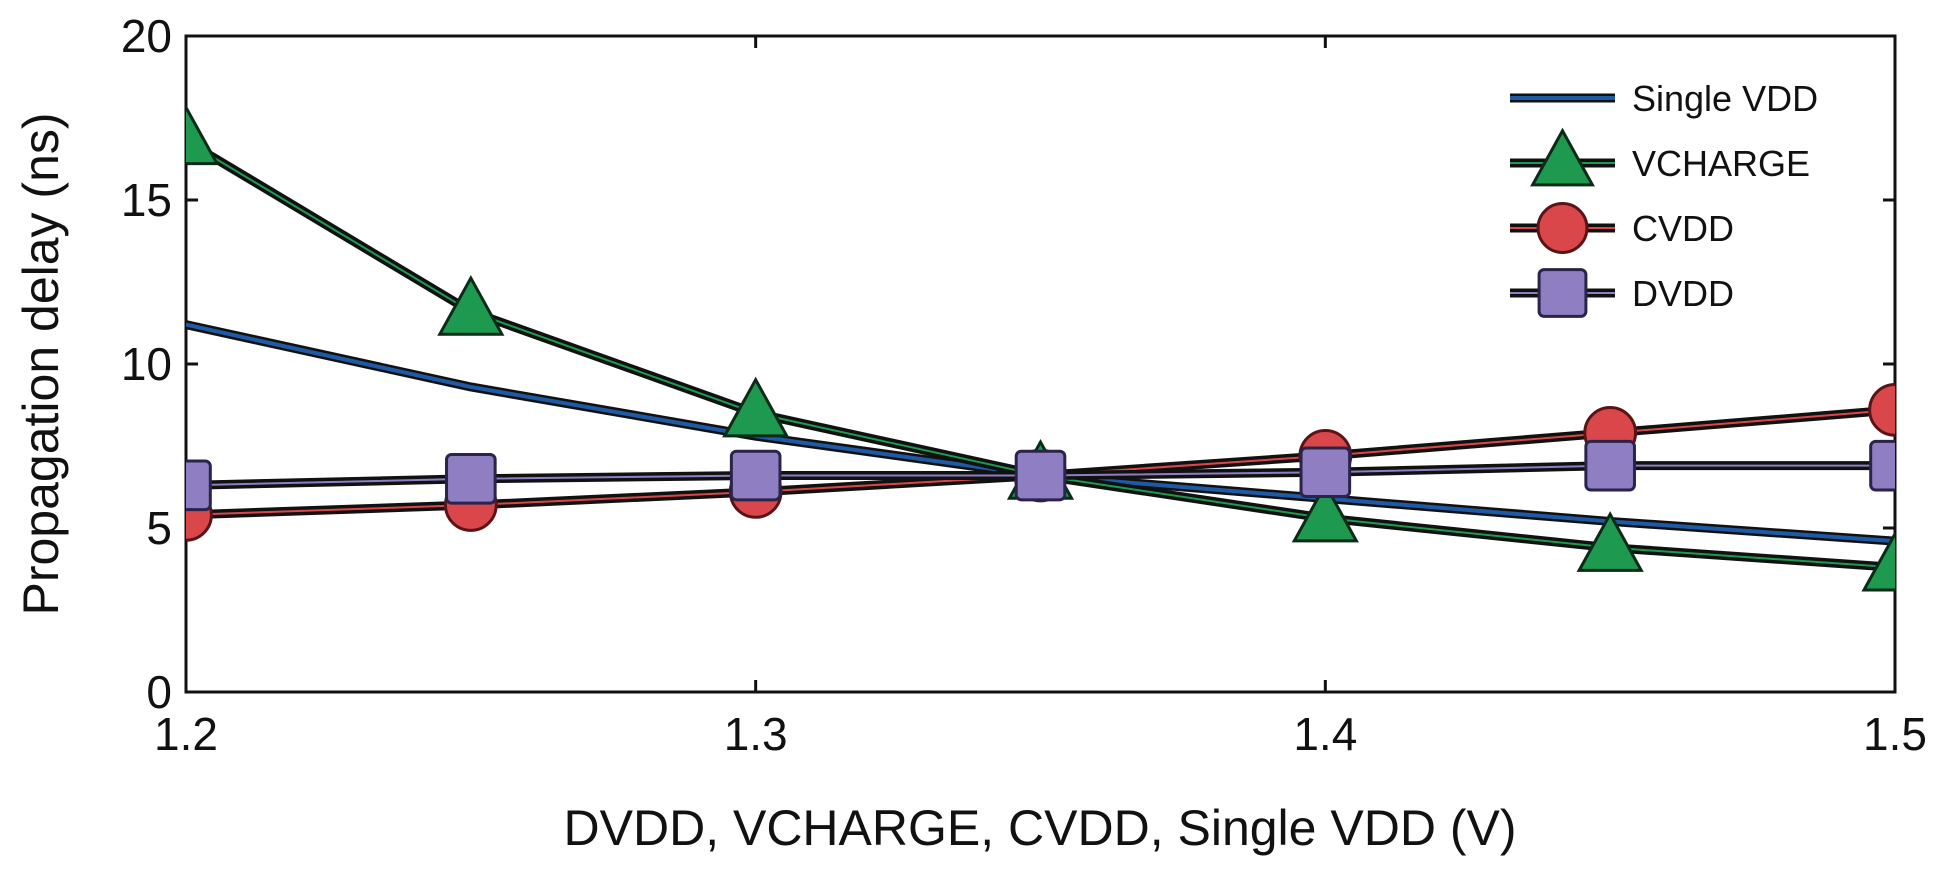  Describe the element at coordinates (1895, 734) in the screenshot. I see `x-tick-label: 1.5` at that location.